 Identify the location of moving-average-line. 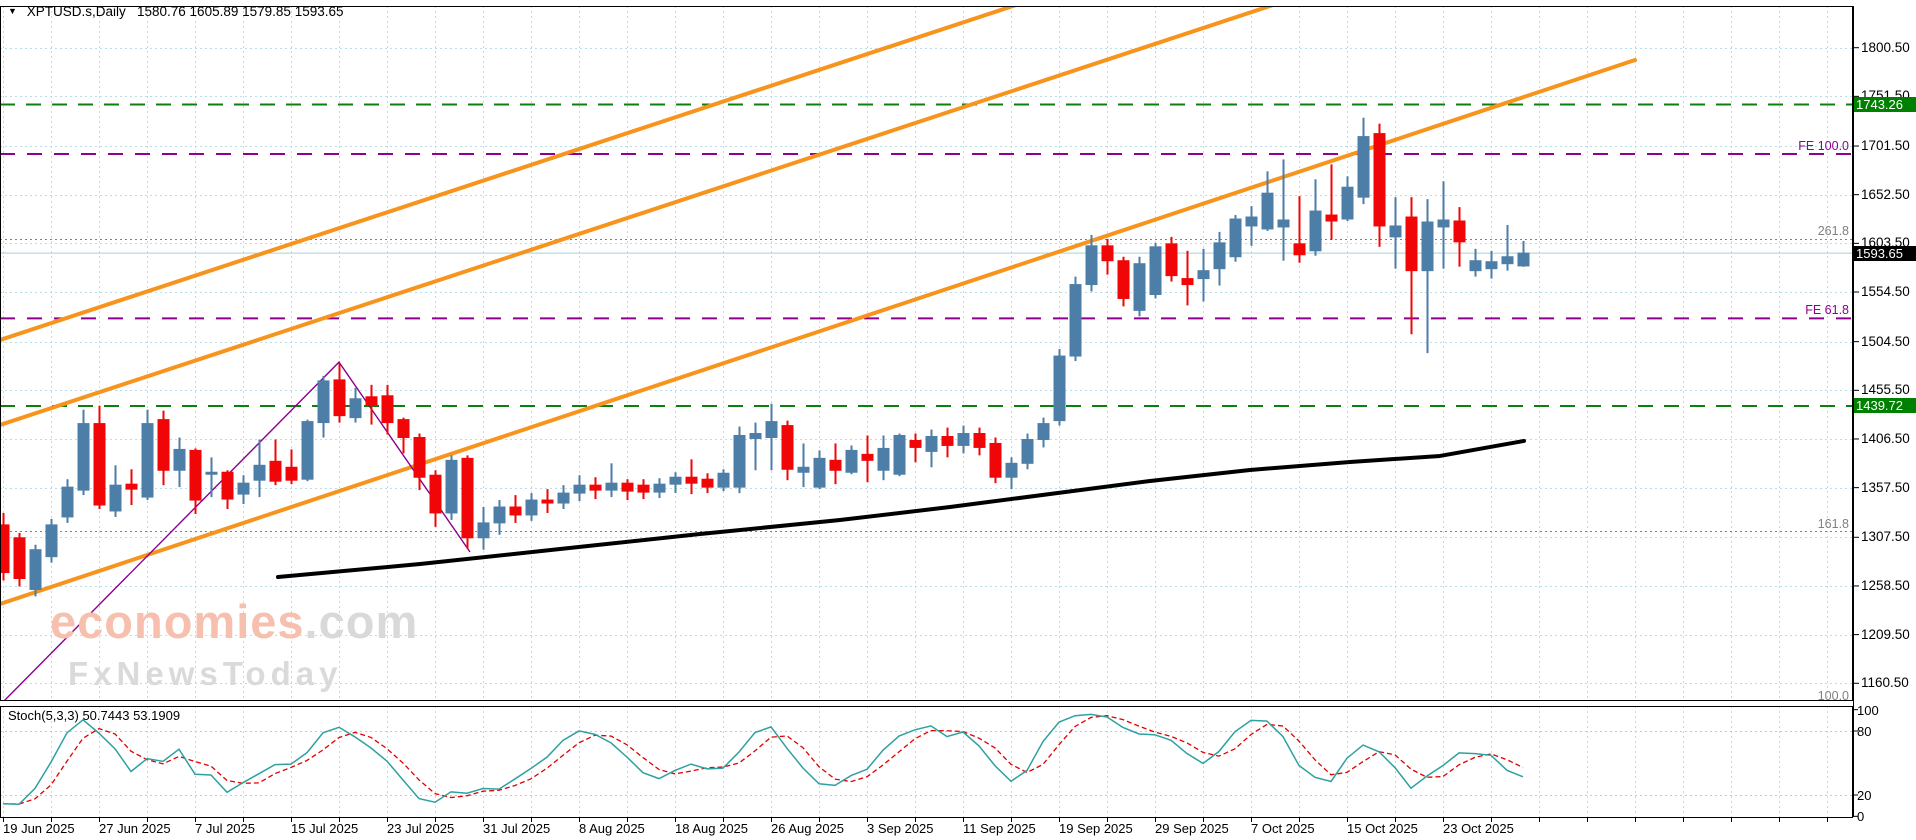
(901, 509).